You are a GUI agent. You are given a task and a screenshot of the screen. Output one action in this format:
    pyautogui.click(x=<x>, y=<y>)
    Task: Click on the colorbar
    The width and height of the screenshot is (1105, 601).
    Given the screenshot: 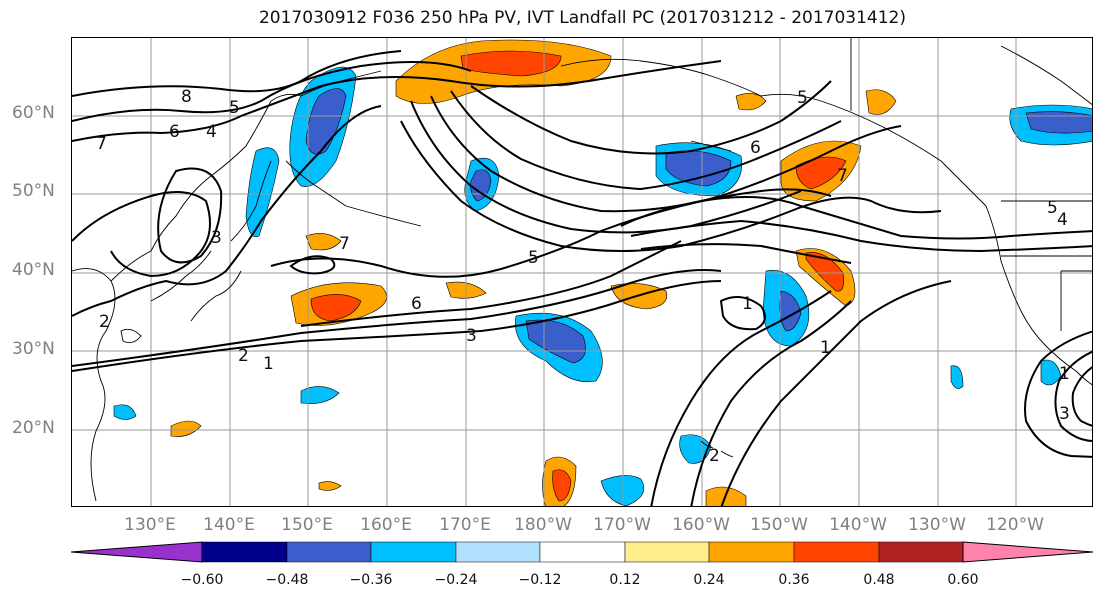 What is the action you would take?
    pyautogui.click(x=582, y=552)
    